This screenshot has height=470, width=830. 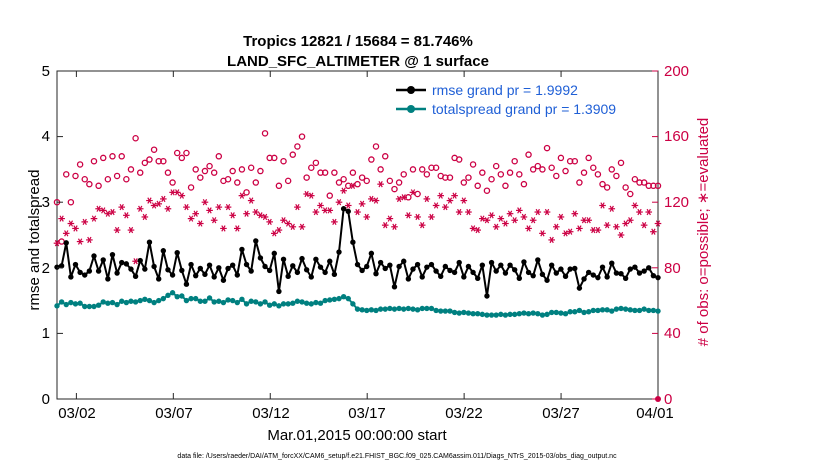 I want to click on left-tick-label: 4, so click(x=46, y=136).